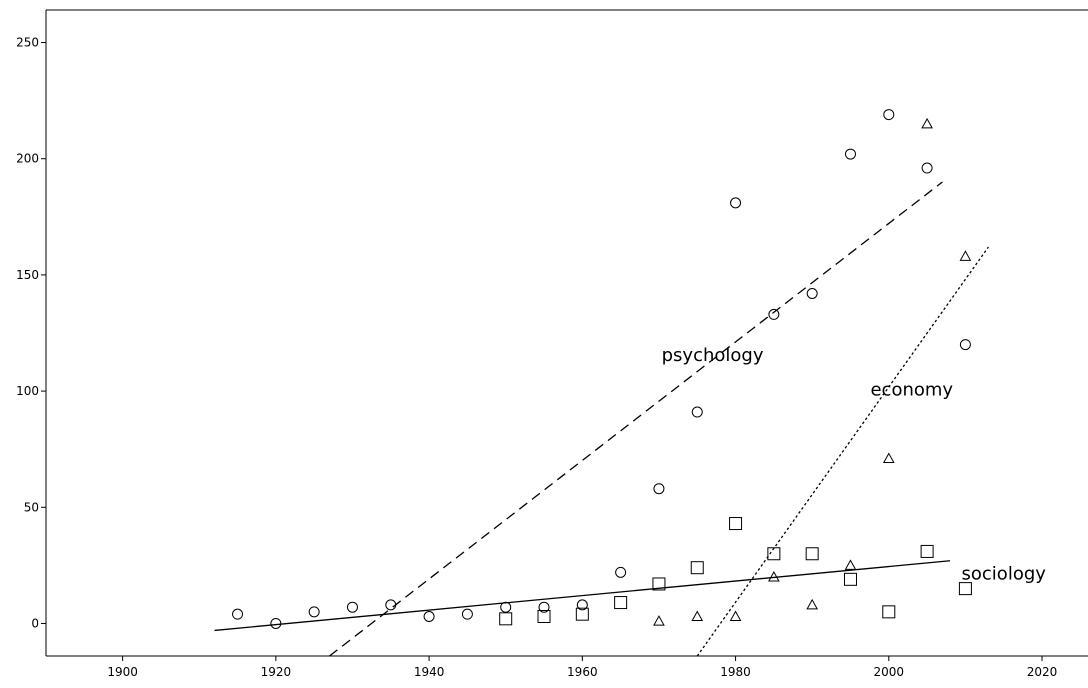 The image size is (1088, 688). I want to click on x-tick-label: 2020, so click(1042, 672).